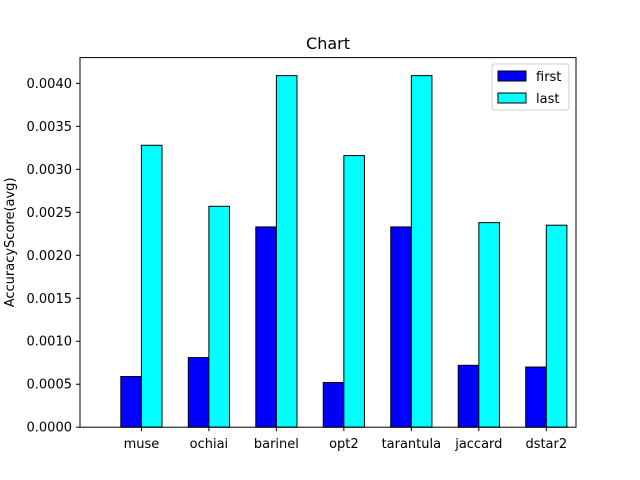 The width and height of the screenshot is (640, 480). I want to click on bar-last-opt2, so click(354, 291).